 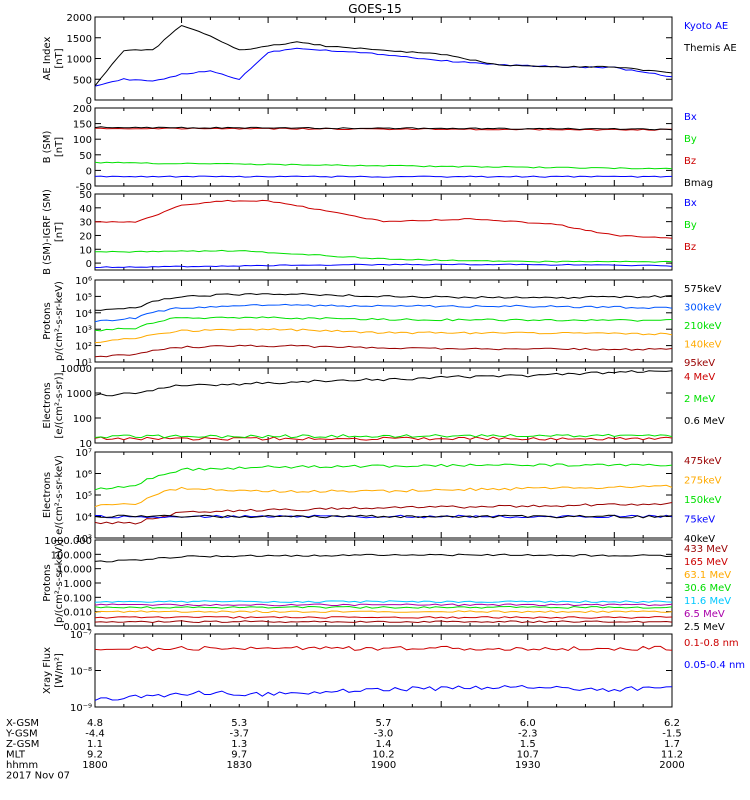 I want to click on legend-label: 6.5 MeV, so click(x=704, y=614).